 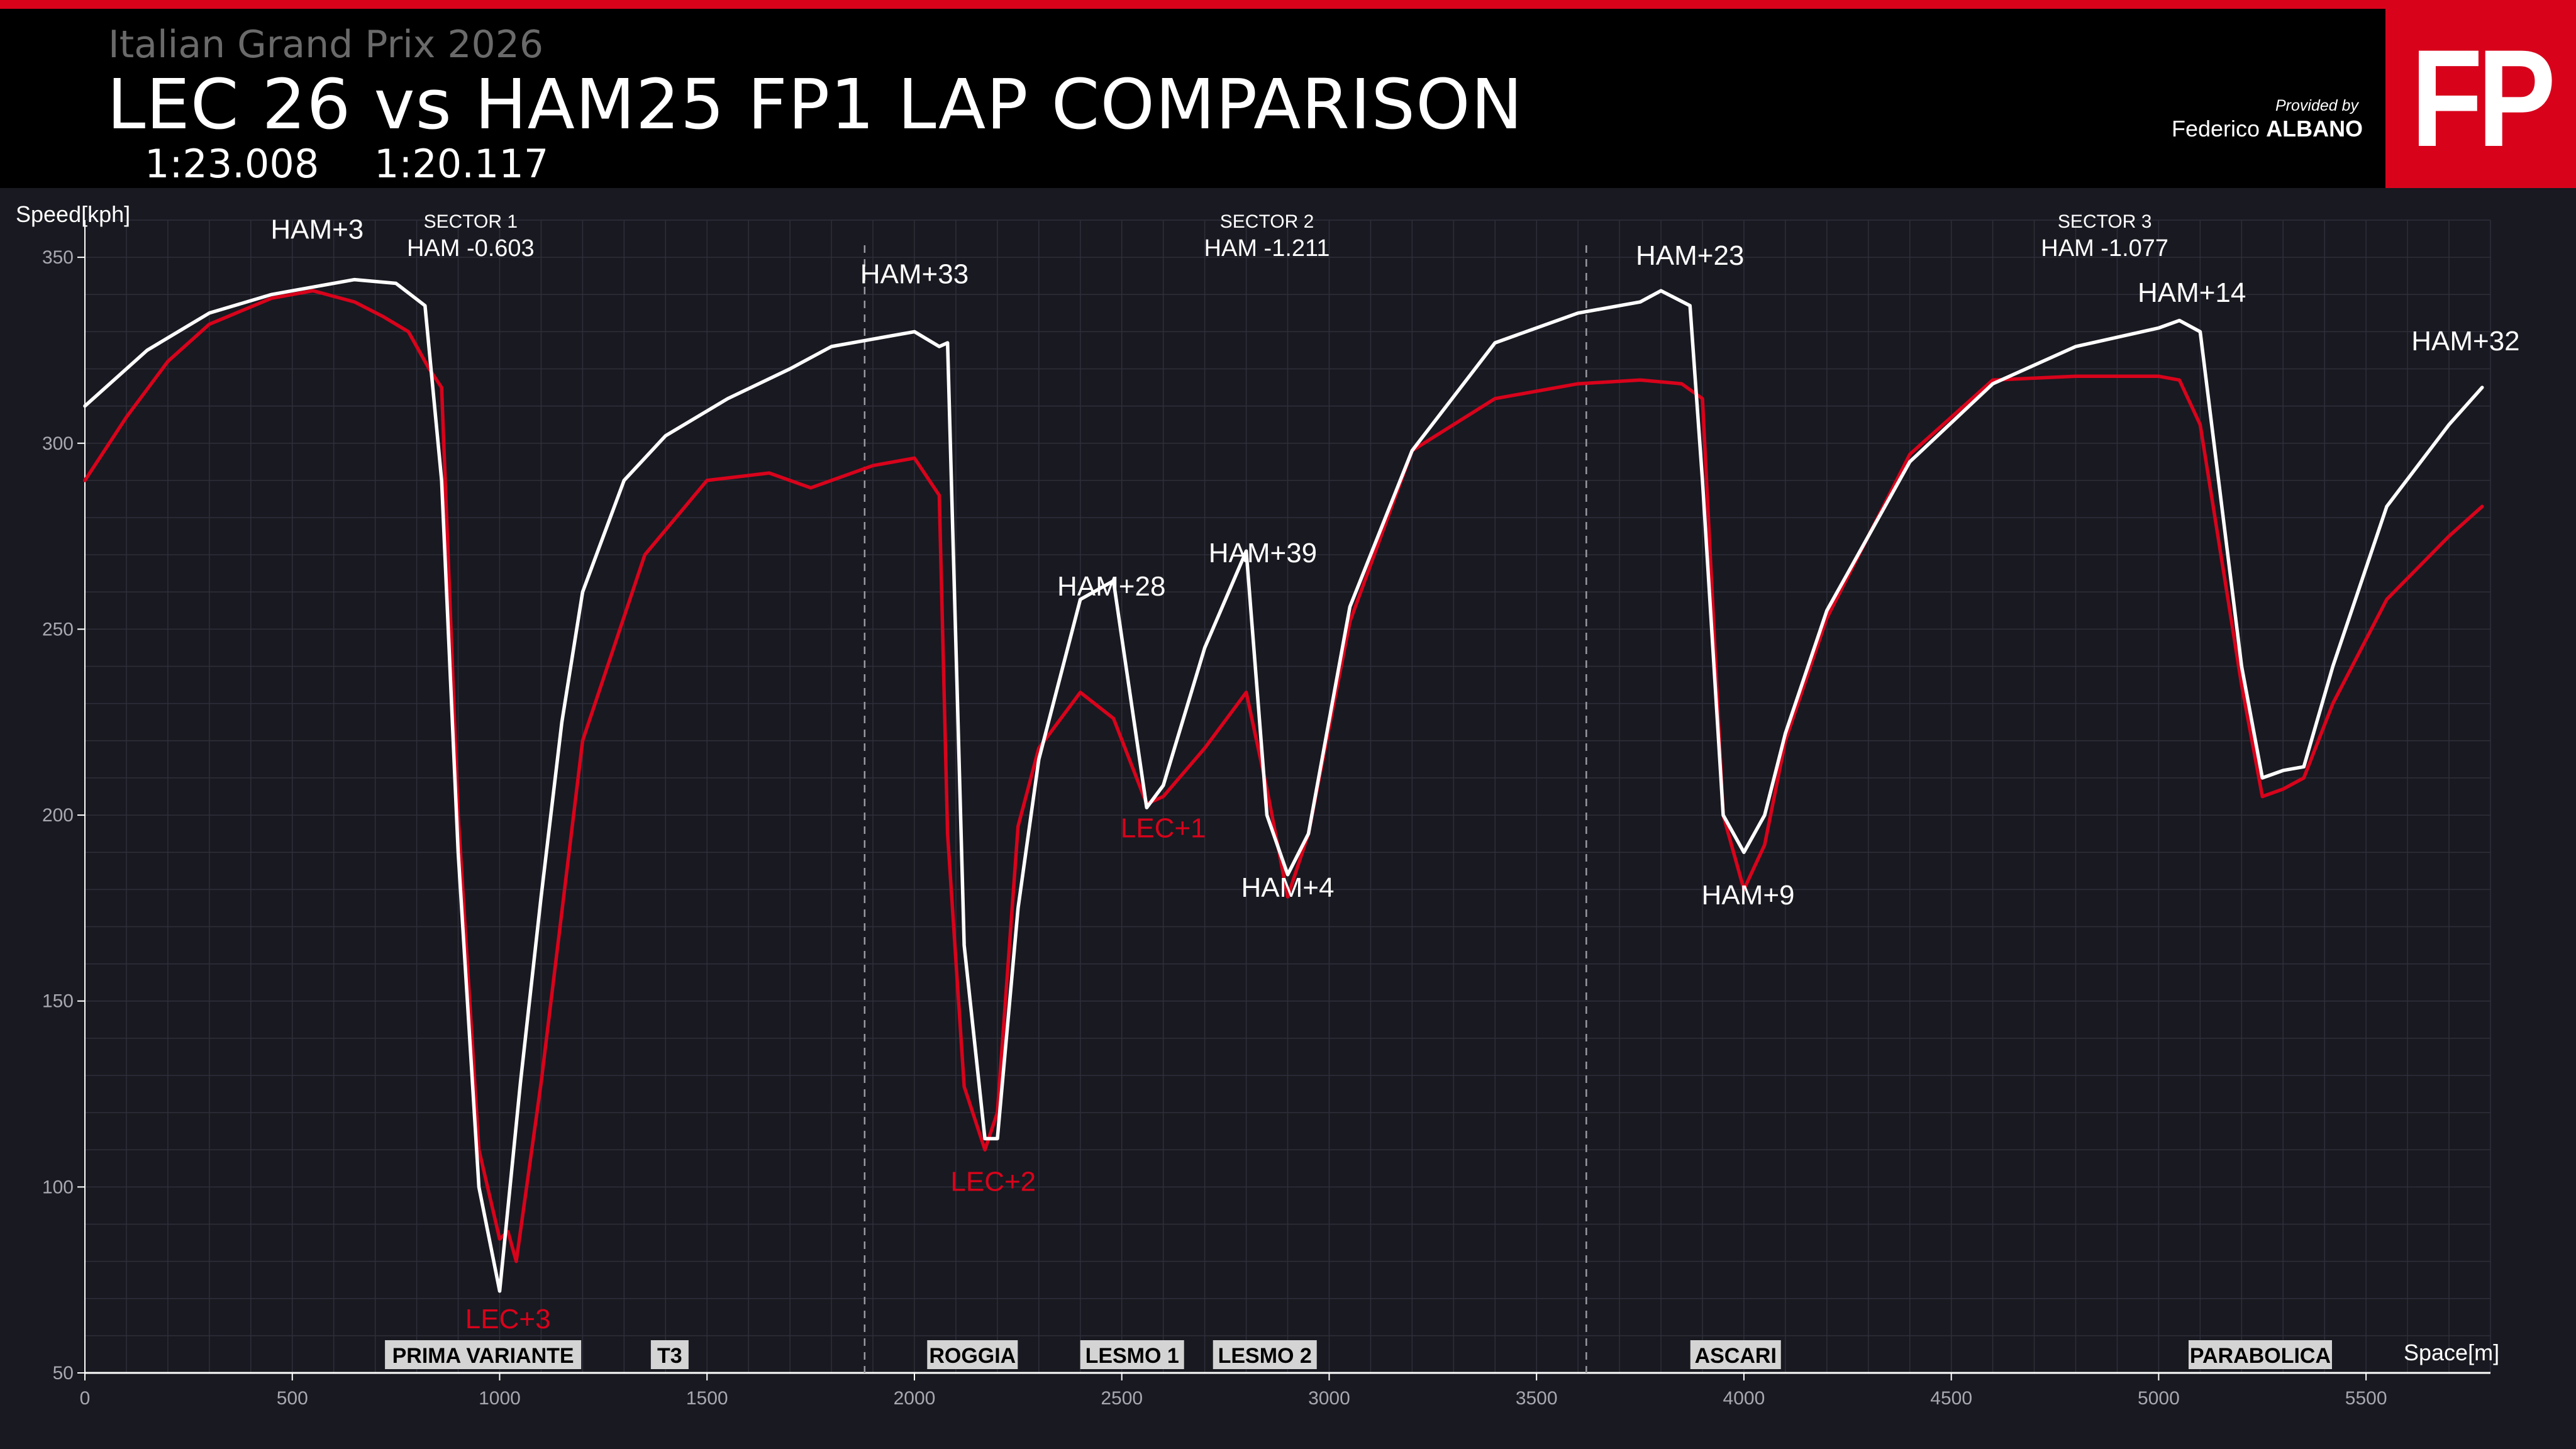 I want to click on author-first-name: Federico, so click(x=2216, y=129).